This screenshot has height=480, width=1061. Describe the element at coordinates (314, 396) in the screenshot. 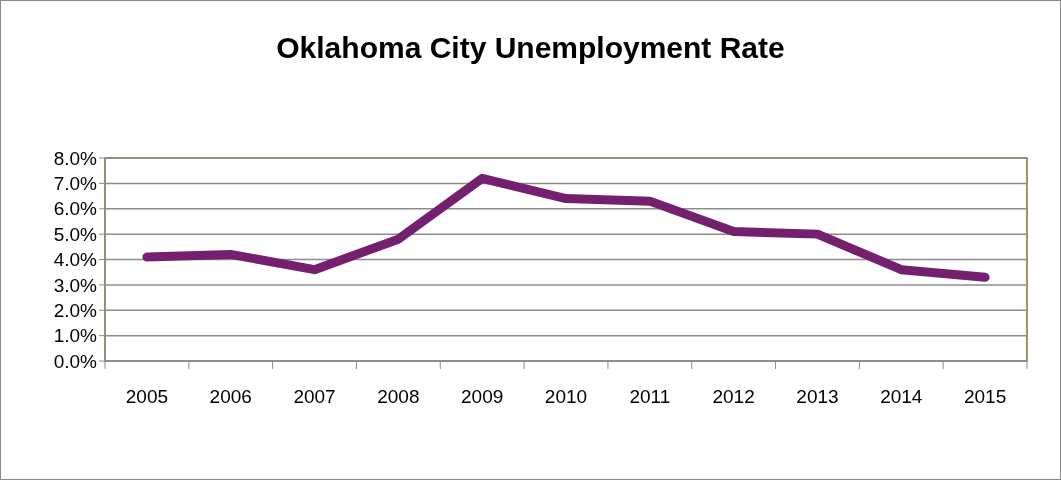

I see `x-tick-label: 2007` at that location.